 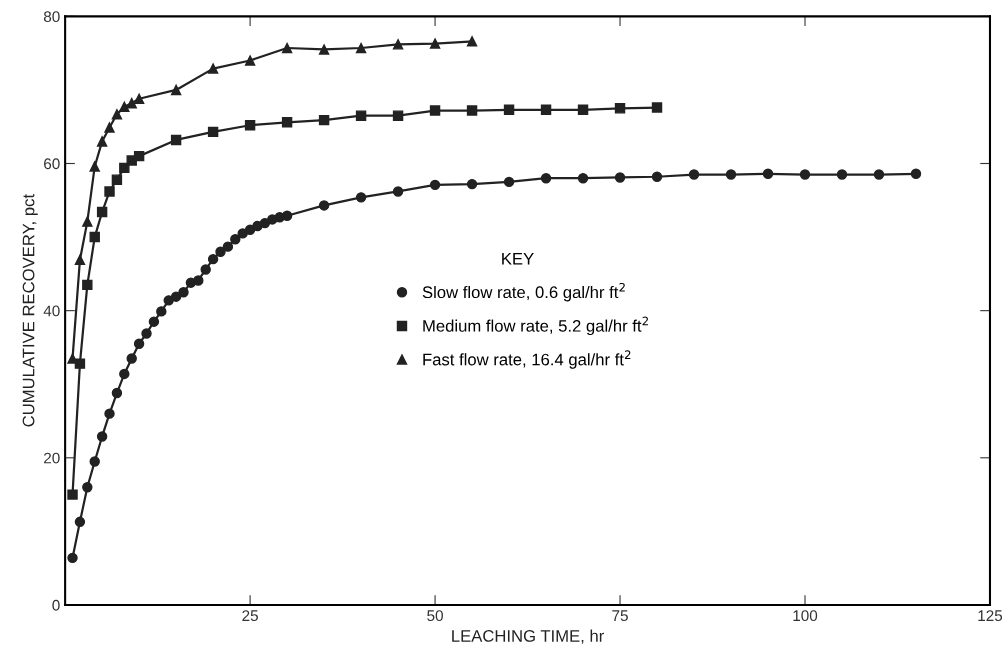 What do you see at coordinates (56, 605) in the screenshot?
I see `y-tick-label: 0` at bounding box center [56, 605].